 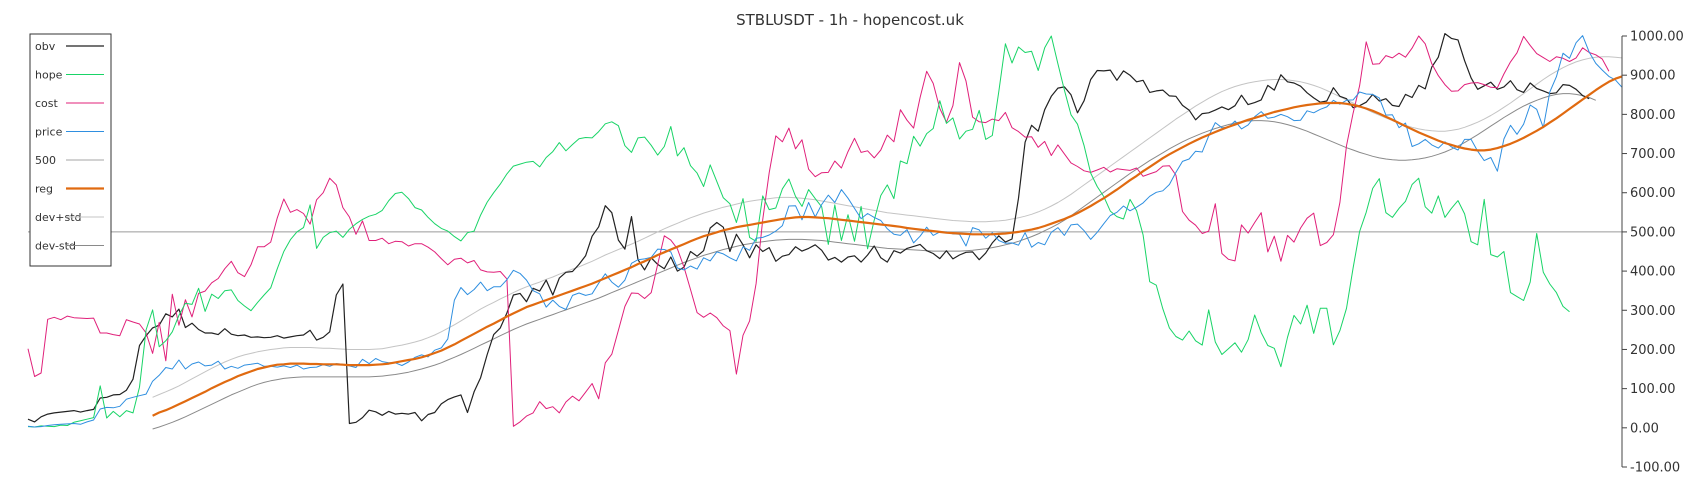 I want to click on legend-label-hope: hope, so click(x=49, y=75).